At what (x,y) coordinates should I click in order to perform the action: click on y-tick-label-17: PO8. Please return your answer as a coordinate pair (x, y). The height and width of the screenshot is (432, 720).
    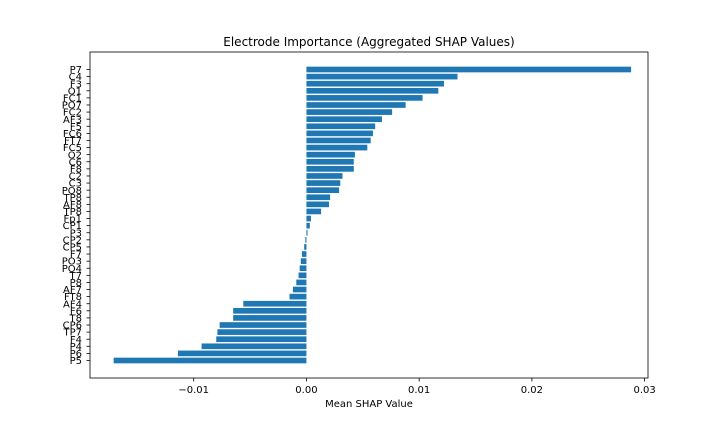
    Looking at the image, I should click on (72, 191).